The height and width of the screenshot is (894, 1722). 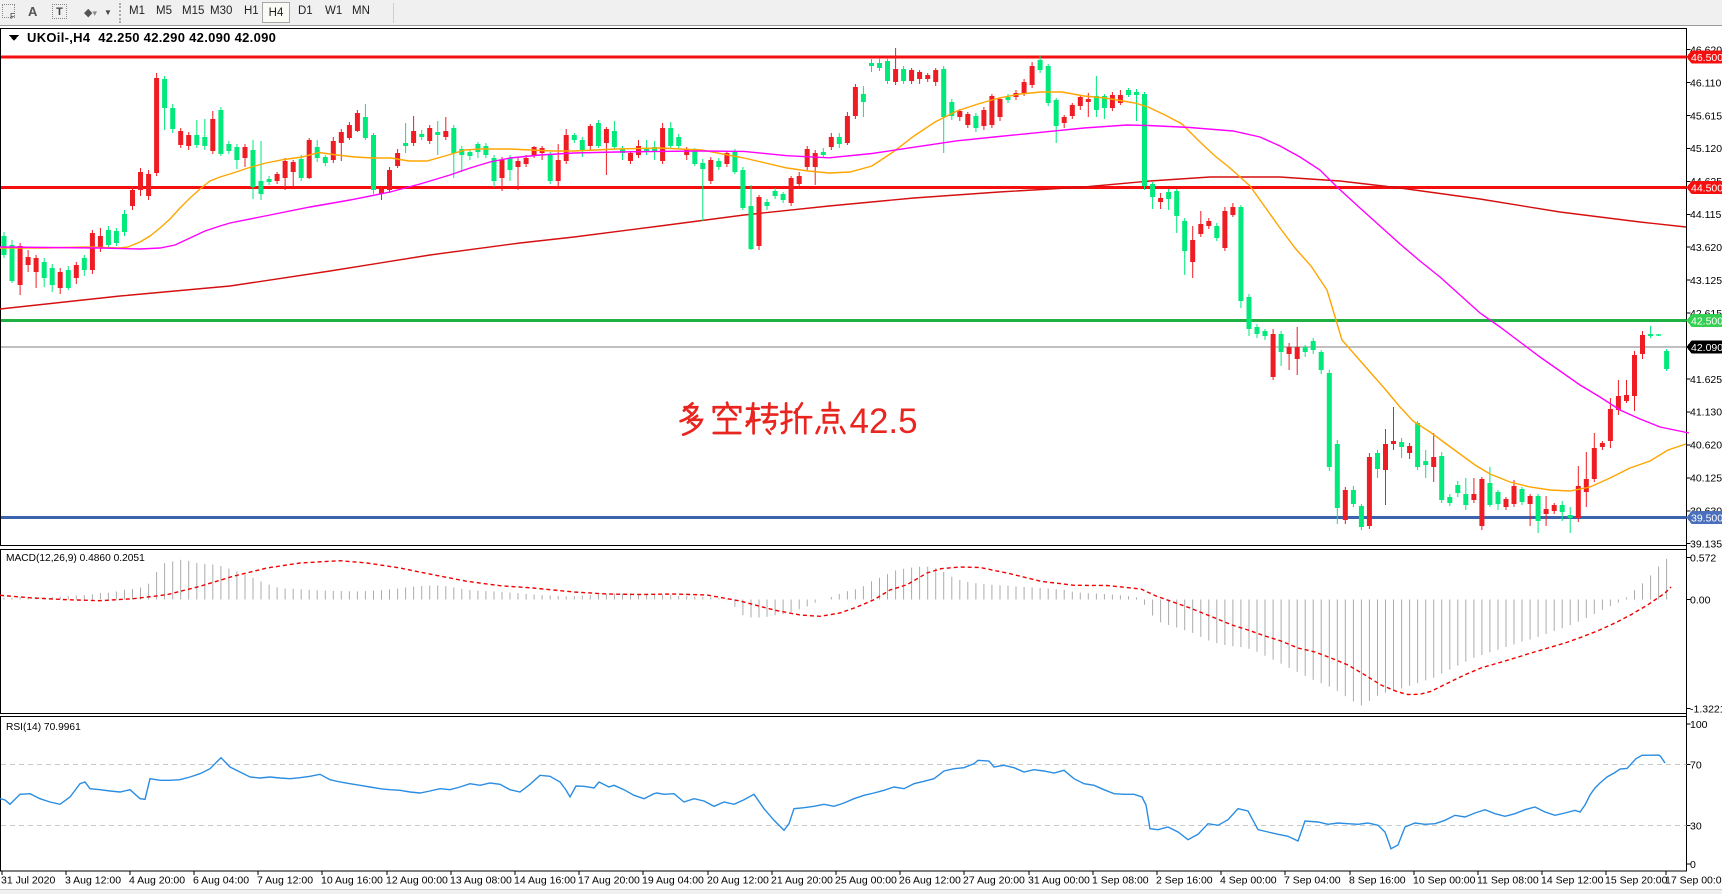 What do you see at coordinates (1696, 826) in the screenshot?
I see `svg-text: 30` at bounding box center [1696, 826].